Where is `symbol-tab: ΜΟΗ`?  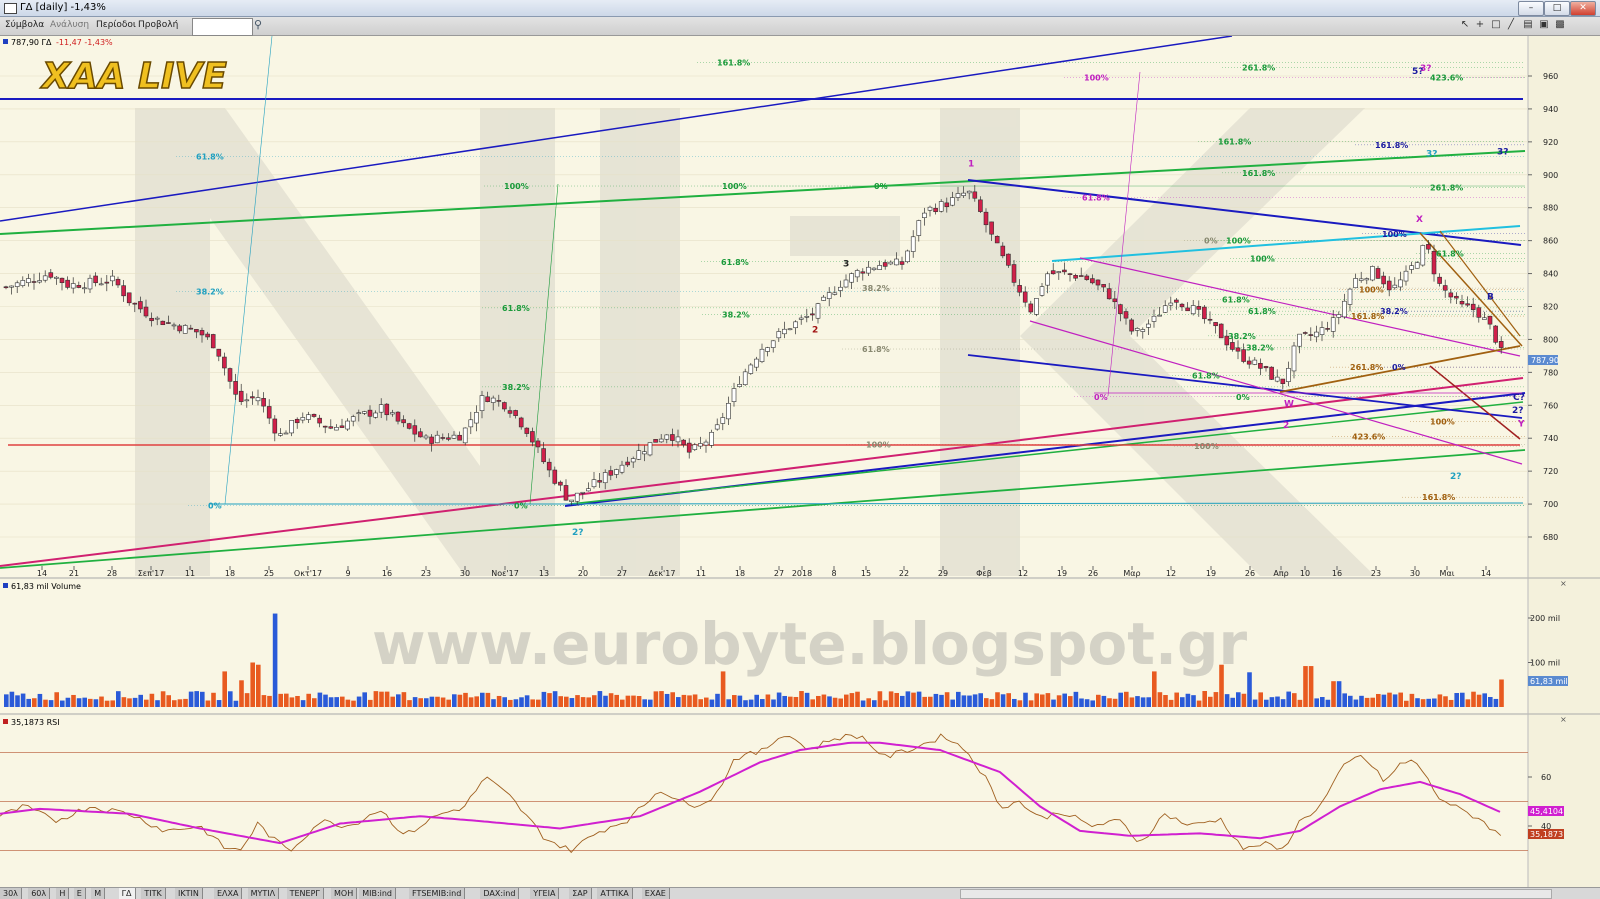 symbol-tab: ΜΟΗ is located at coordinates (344, 893).